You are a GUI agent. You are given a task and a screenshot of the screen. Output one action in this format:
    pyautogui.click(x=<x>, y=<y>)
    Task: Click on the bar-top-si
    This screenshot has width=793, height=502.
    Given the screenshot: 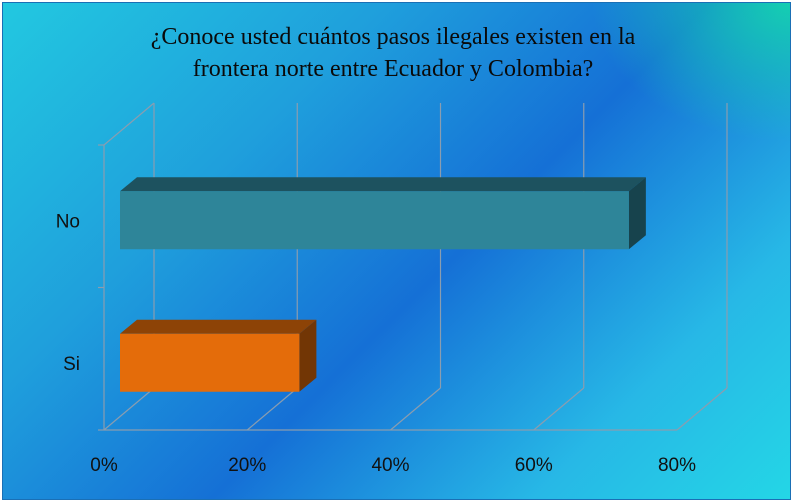 What is the action you would take?
    pyautogui.click(x=218, y=326)
    